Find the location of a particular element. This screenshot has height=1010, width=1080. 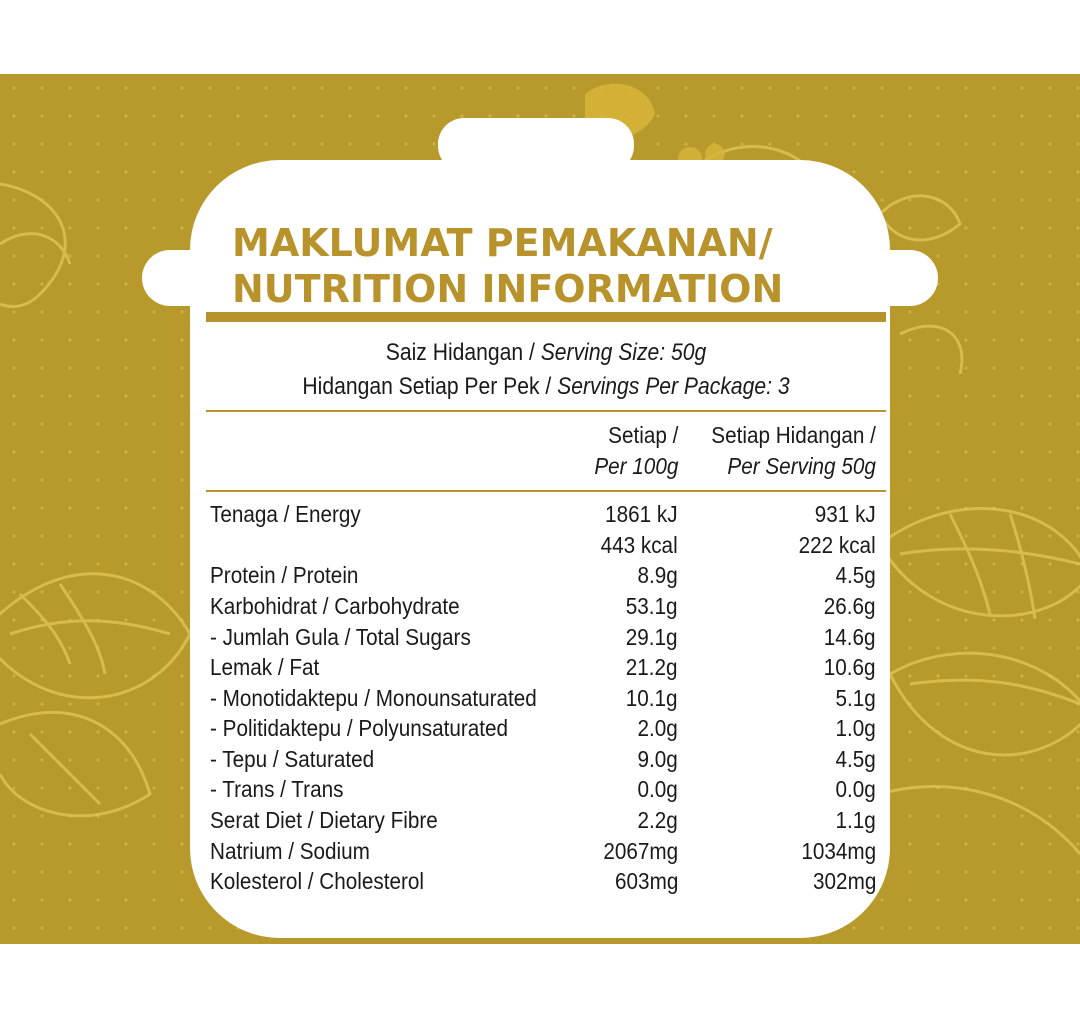

value-perserving: 302mg is located at coordinates (844, 881).